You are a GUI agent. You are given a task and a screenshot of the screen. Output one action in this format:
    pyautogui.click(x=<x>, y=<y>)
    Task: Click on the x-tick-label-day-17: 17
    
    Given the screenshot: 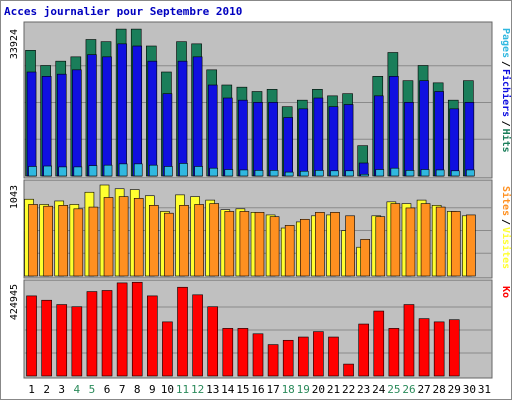 What is the action you would take?
    pyautogui.click(x=272, y=389)
    